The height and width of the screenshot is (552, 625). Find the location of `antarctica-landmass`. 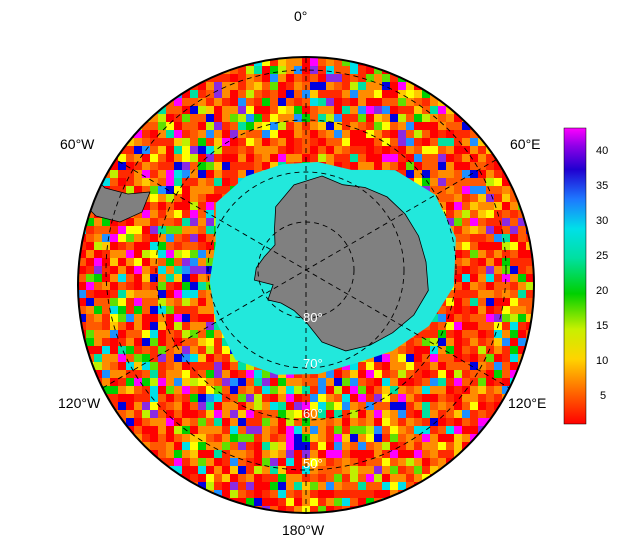

antarctica-landmass is located at coordinates (341, 263).